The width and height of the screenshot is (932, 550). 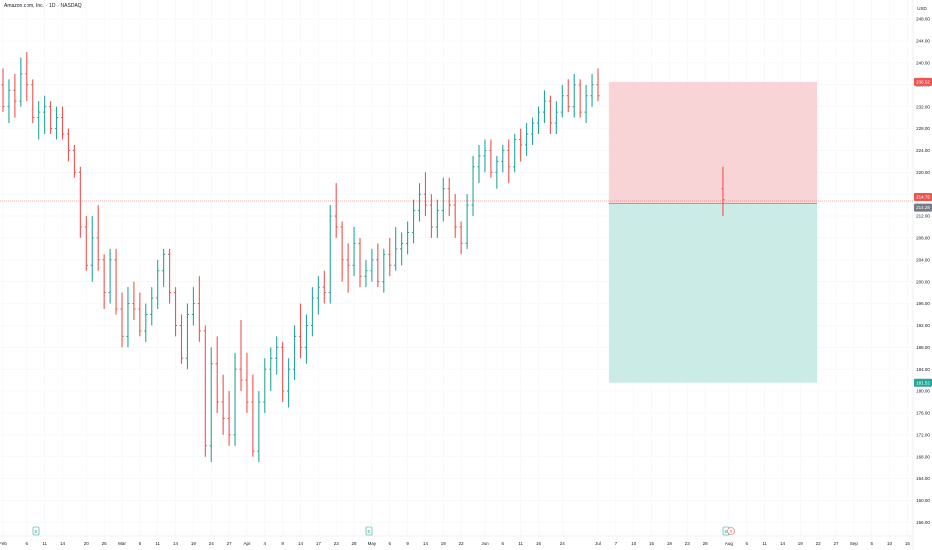 I want to click on price-tick-label: 204.00, so click(x=923, y=259).